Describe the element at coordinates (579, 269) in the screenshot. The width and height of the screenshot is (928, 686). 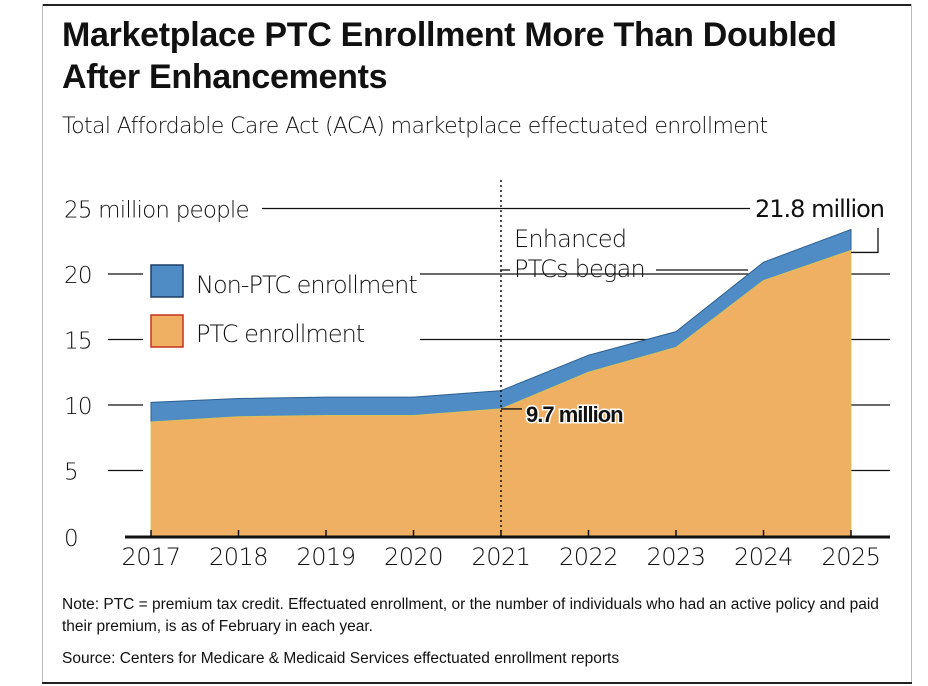
I see `annotation-ptcs-began: PTCs began` at that location.